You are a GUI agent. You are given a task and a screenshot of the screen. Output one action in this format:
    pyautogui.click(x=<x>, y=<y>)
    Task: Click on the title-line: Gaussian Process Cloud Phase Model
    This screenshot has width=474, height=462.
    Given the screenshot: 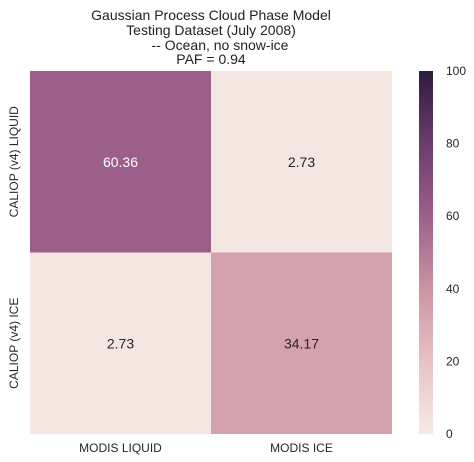 What is the action you would take?
    pyautogui.click(x=211, y=15)
    